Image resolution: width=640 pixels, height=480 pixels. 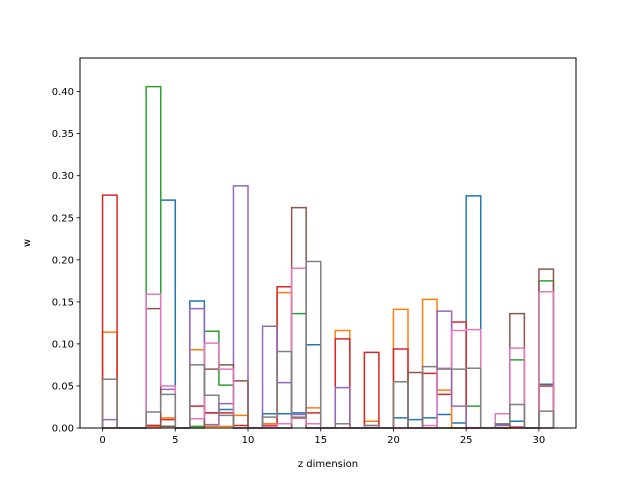 What do you see at coordinates (320, 440) in the screenshot?
I see `x-tick-label: 15` at bounding box center [320, 440].